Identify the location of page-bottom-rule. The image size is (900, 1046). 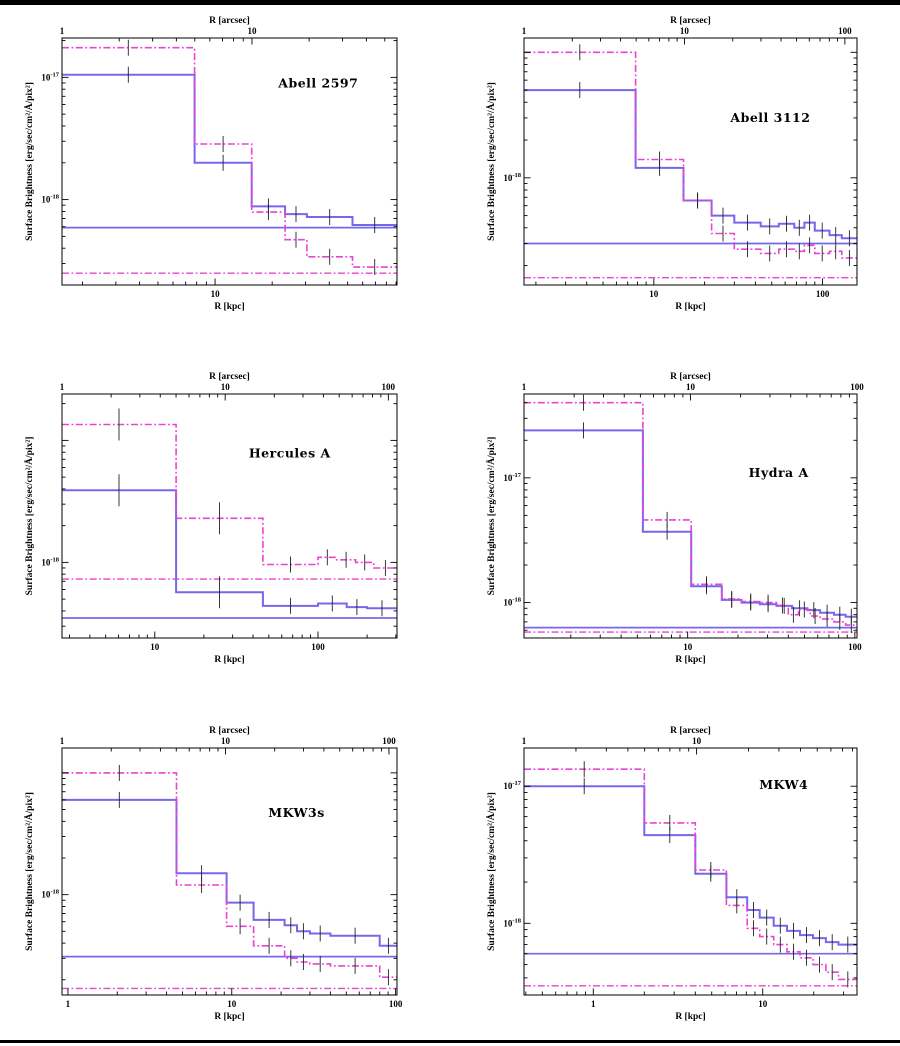
(450, 1041).